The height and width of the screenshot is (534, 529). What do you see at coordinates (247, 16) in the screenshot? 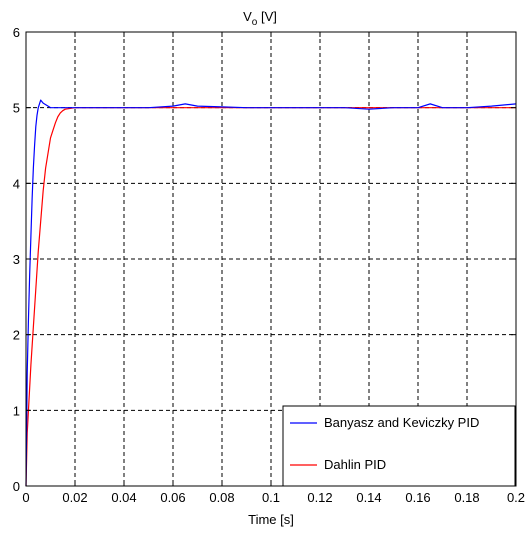
I see `title-main: V` at bounding box center [247, 16].